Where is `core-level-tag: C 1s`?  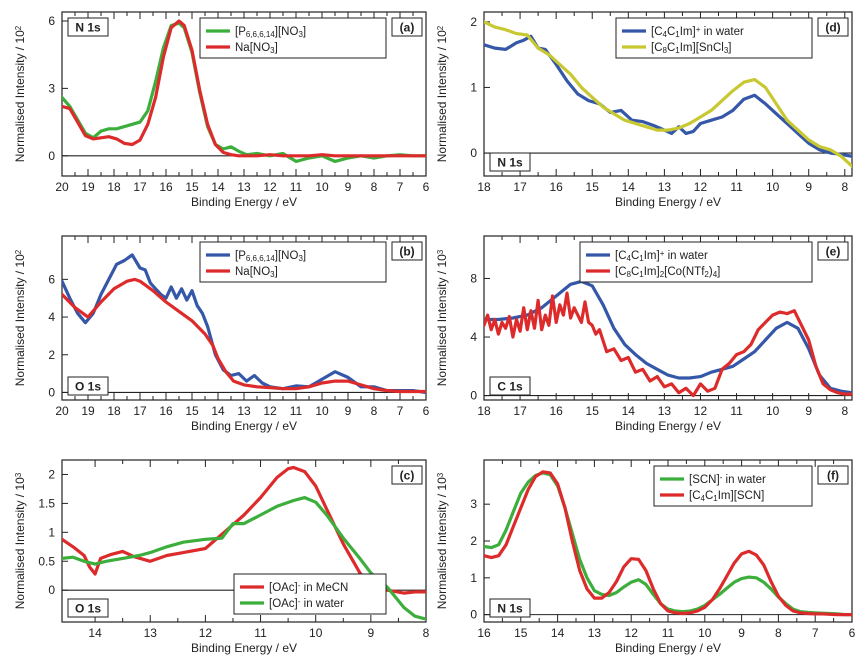
core-level-tag: C 1s is located at coordinates (510, 387).